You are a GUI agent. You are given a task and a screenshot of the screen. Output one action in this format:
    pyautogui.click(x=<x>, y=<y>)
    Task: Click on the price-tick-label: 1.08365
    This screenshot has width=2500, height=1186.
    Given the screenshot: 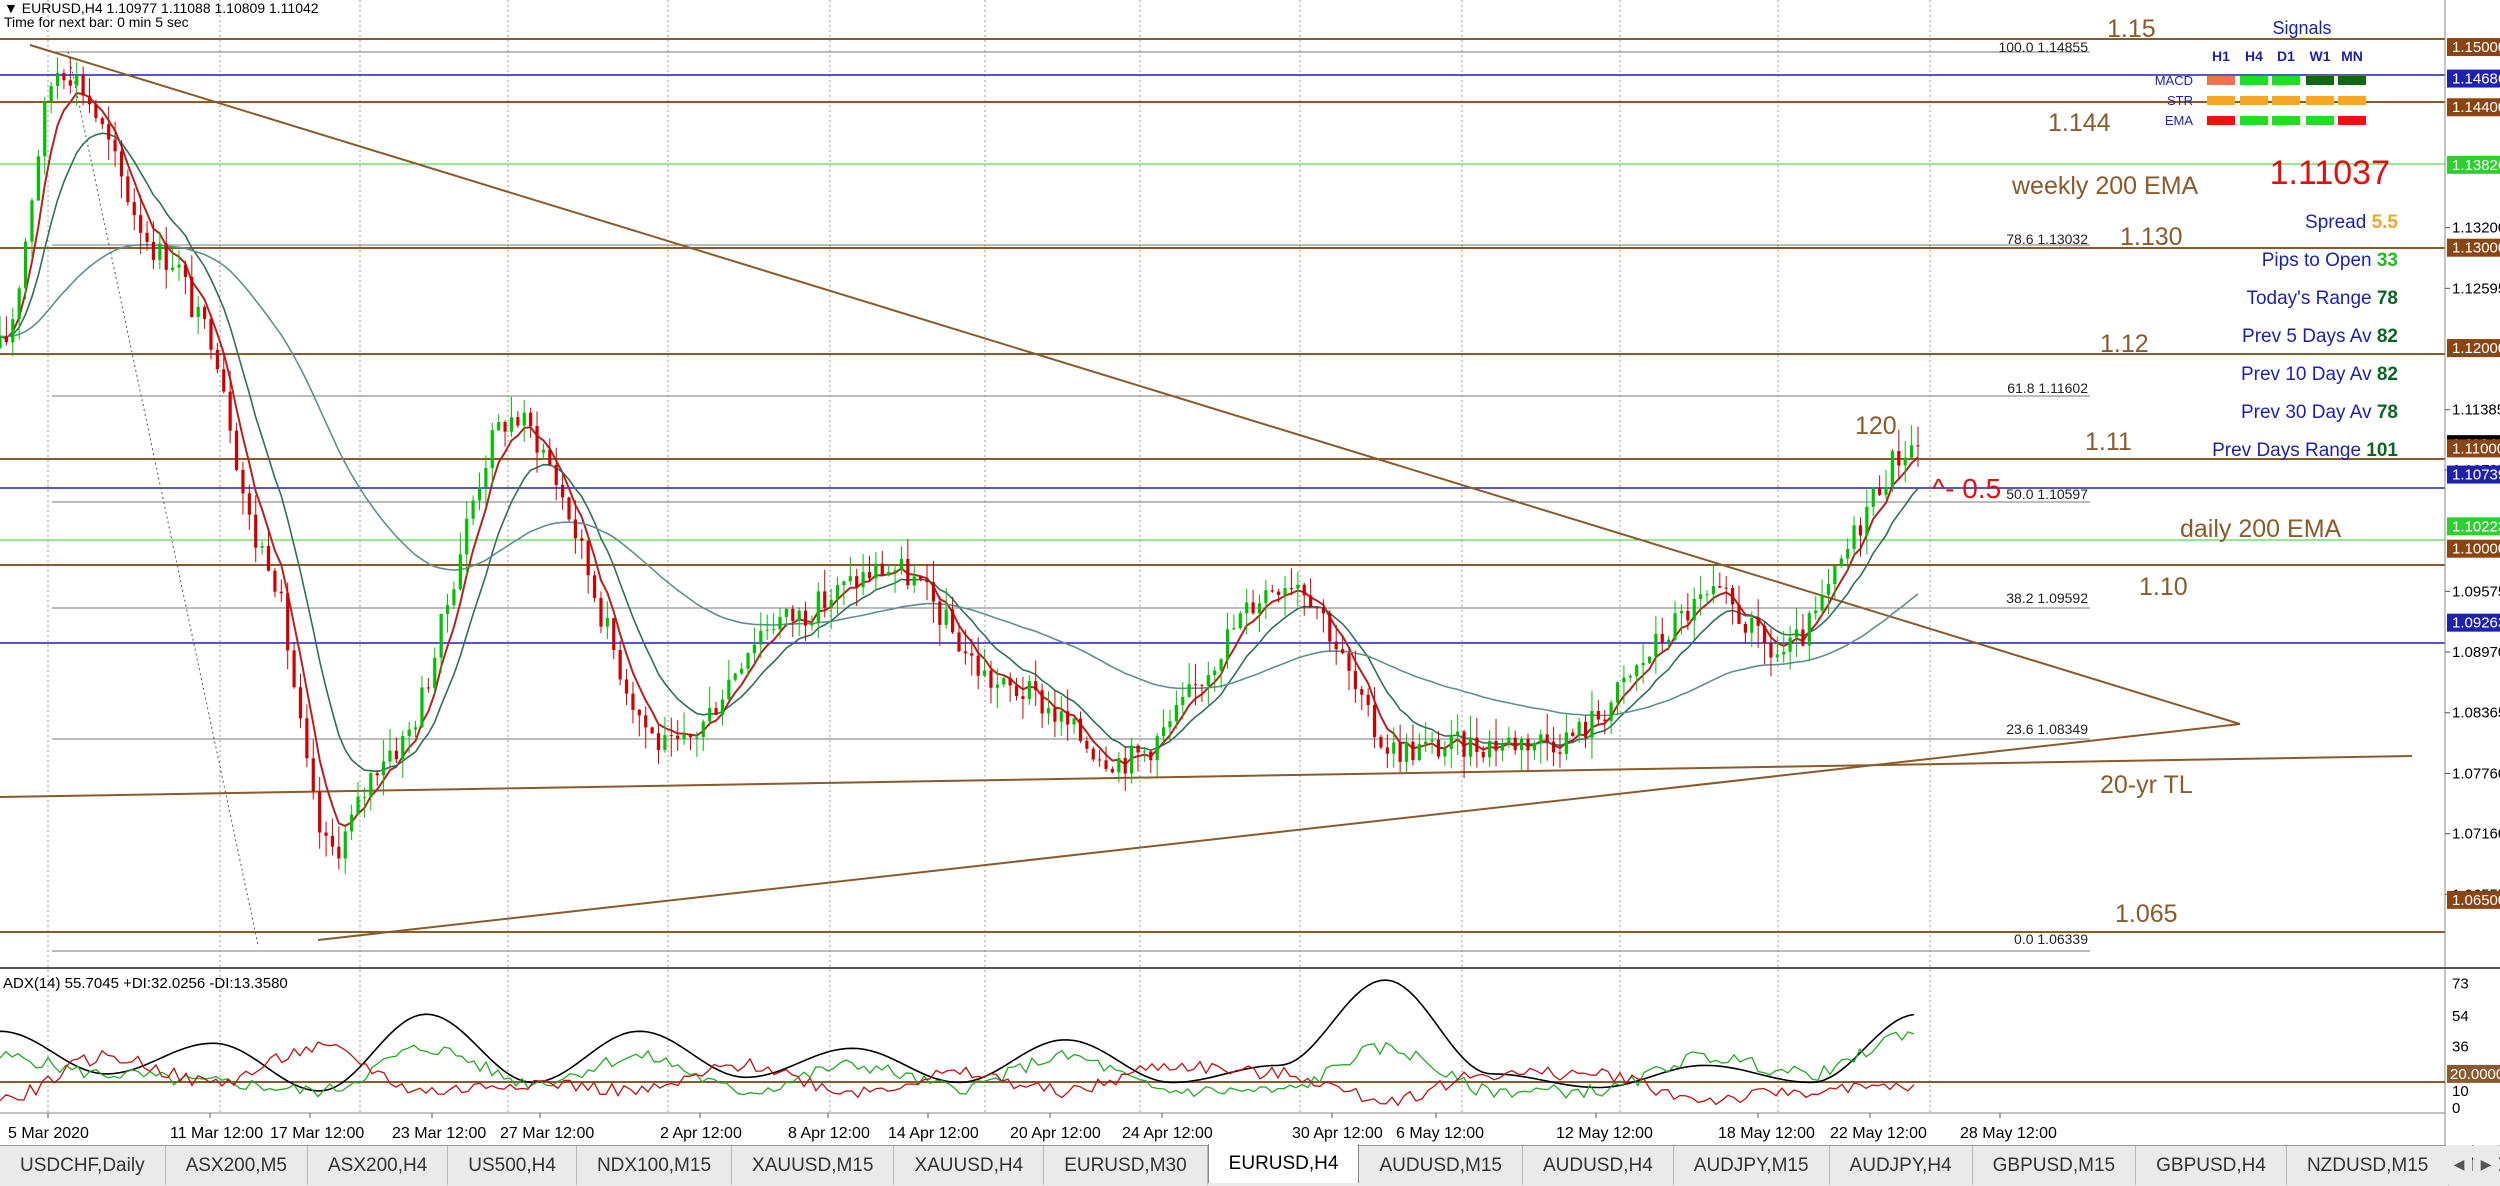 What is the action you would take?
    pyautogui.click(x=2476, y=713)
    